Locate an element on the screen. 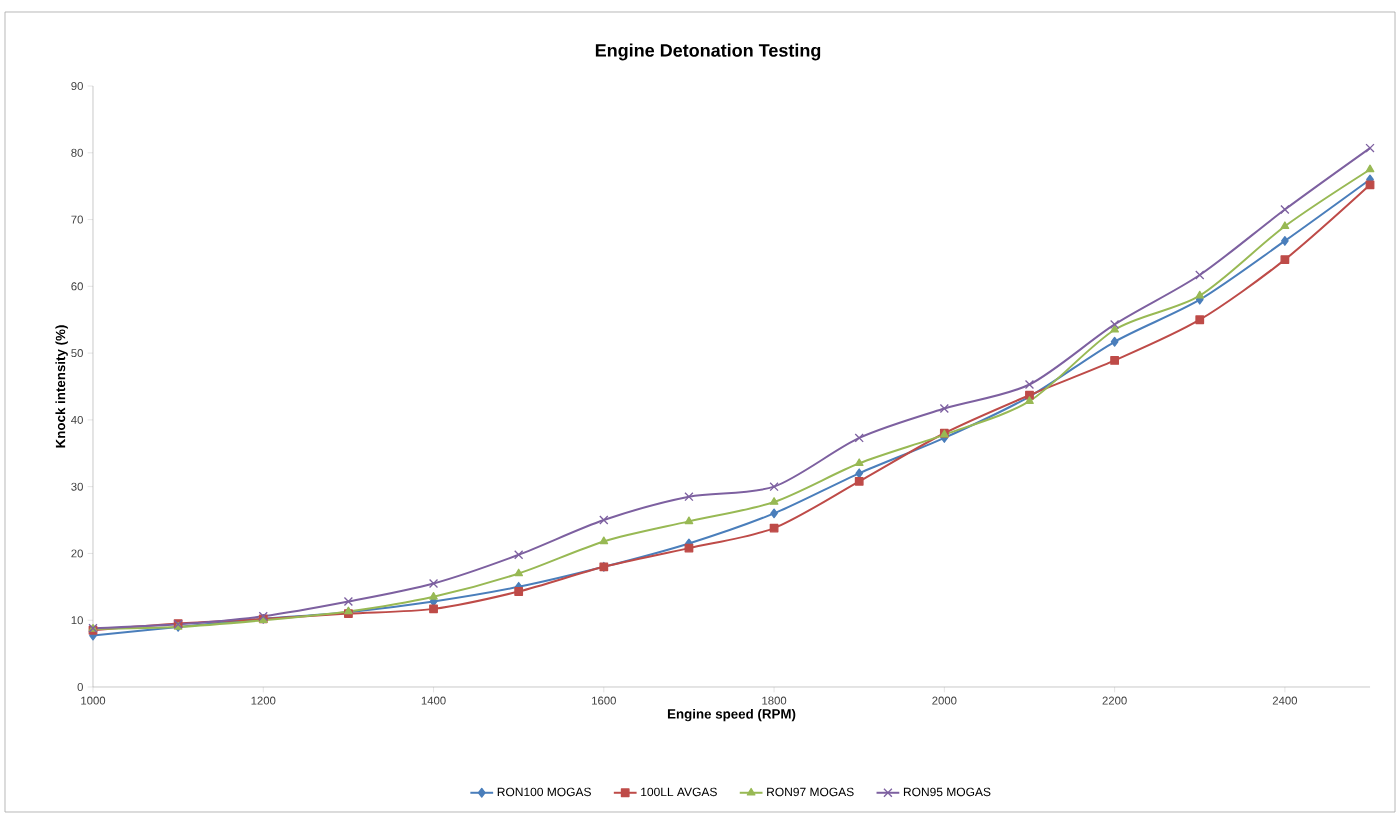 Image resolution: width=1398 pixels, height=817 pixels. x-tick-label: 1200 is located at coordinates (263, 700).